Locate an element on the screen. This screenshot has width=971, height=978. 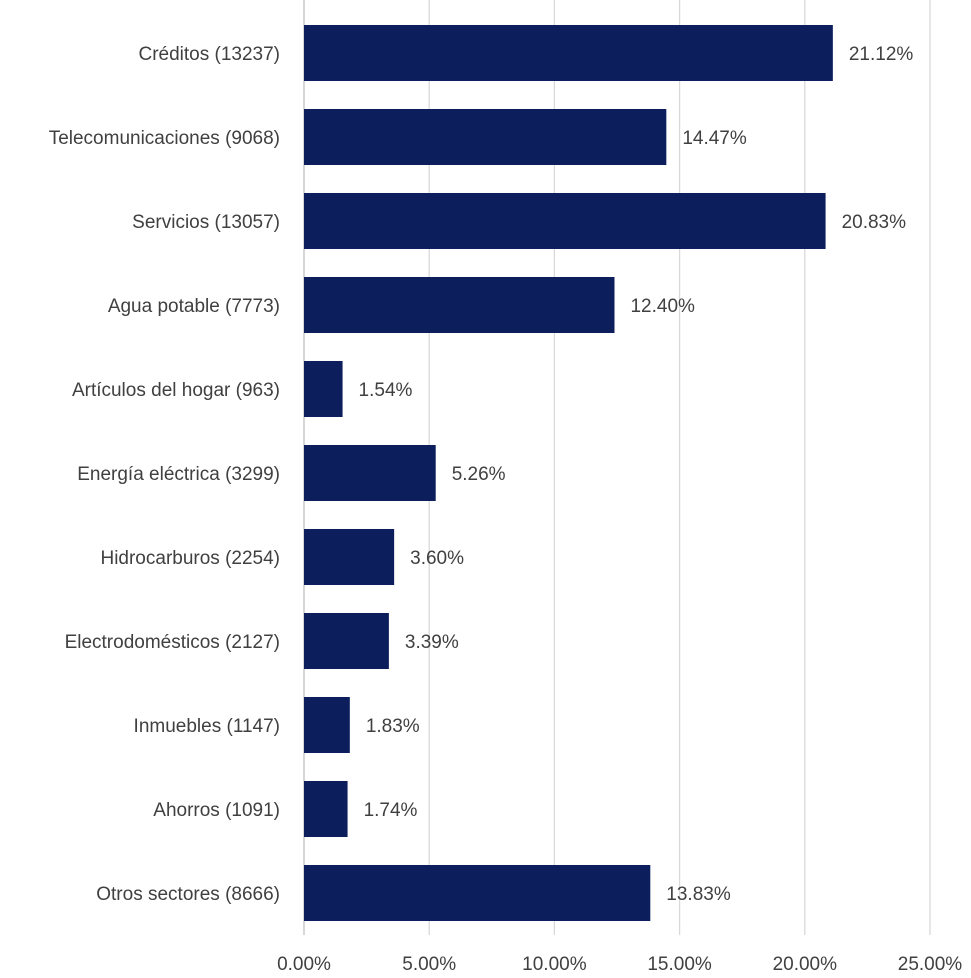
x-tick-label: 0.00% is located at coordinates (304, 964).